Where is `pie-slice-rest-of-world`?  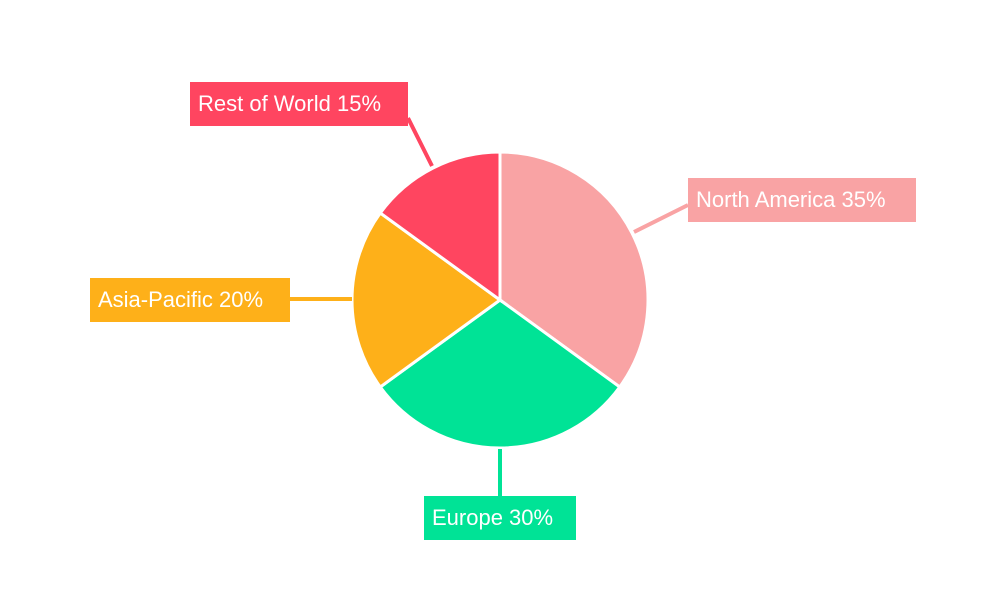
pie-slice-rest-of-world is located at coordinates (440, 226).